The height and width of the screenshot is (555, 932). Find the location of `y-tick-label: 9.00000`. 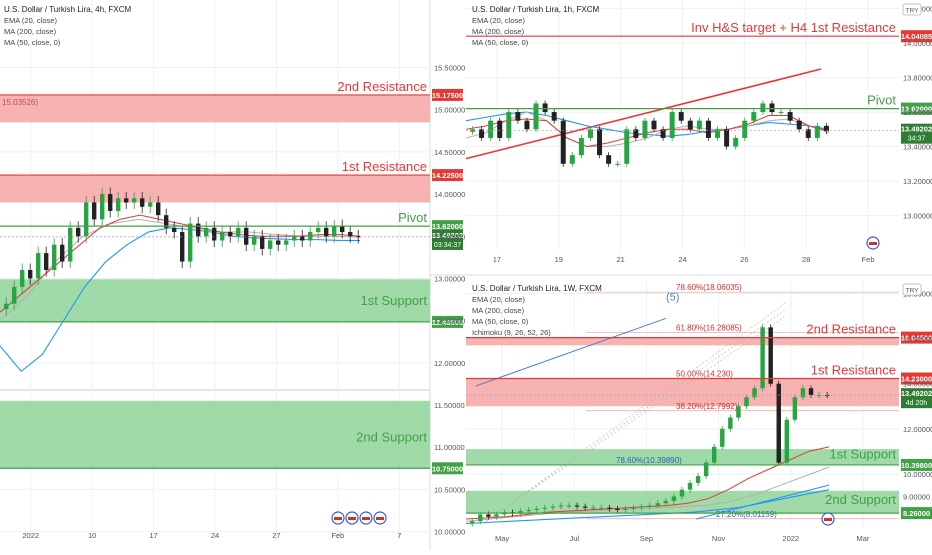

y-tick-label: 9.00000 is located at coordinates (916, 496).